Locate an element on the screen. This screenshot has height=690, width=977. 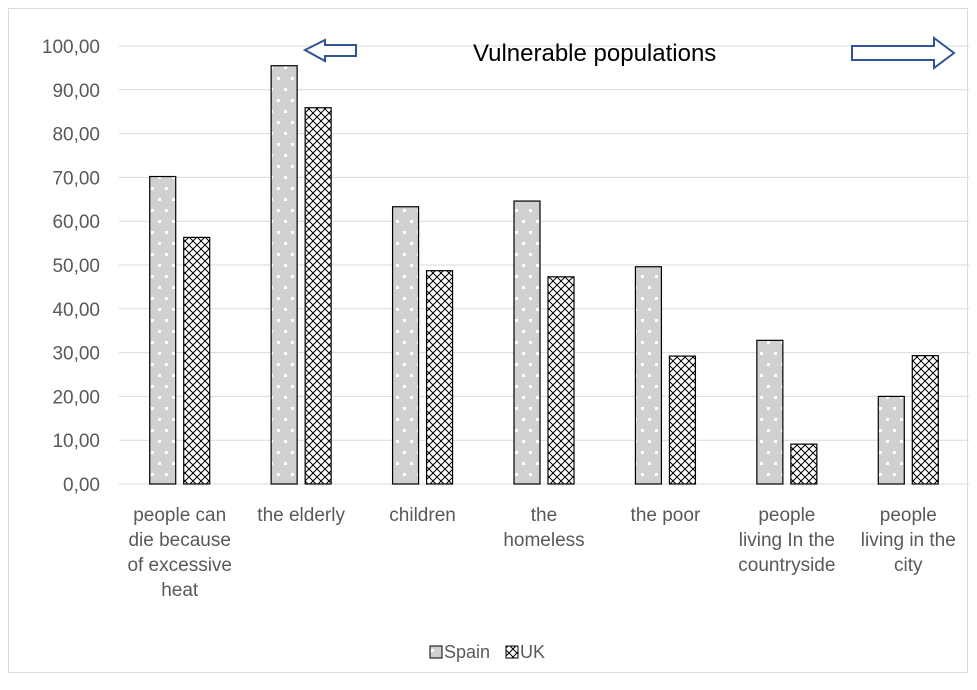
legend-swatch-spain is located at coordinates (436, 652).